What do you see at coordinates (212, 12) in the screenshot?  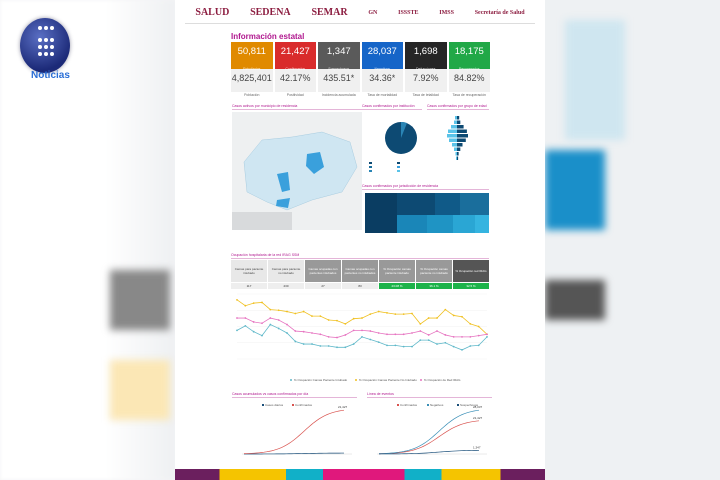 I see `logo-0: SALUD` at bounding box center [212, 12].